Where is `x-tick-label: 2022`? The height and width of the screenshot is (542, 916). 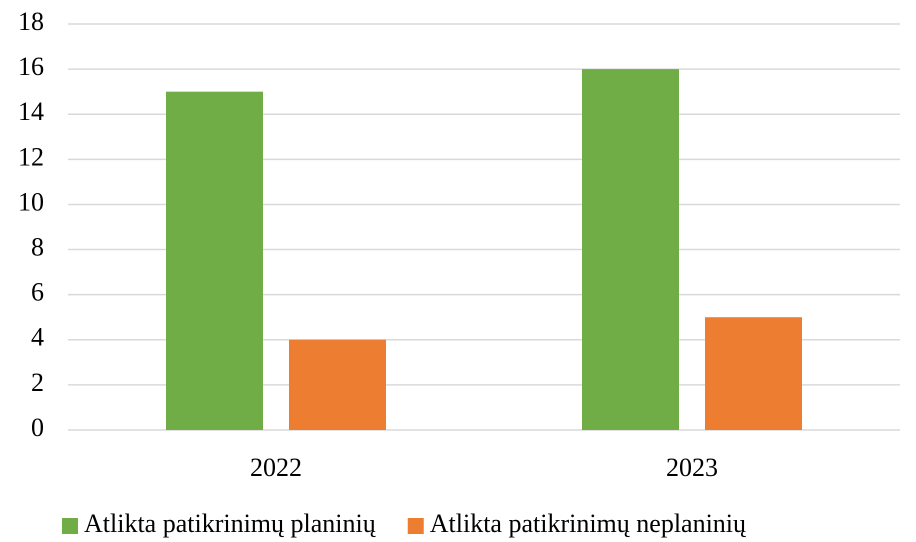 x-tick-label: 2022 is located at coordinates (276, 467).